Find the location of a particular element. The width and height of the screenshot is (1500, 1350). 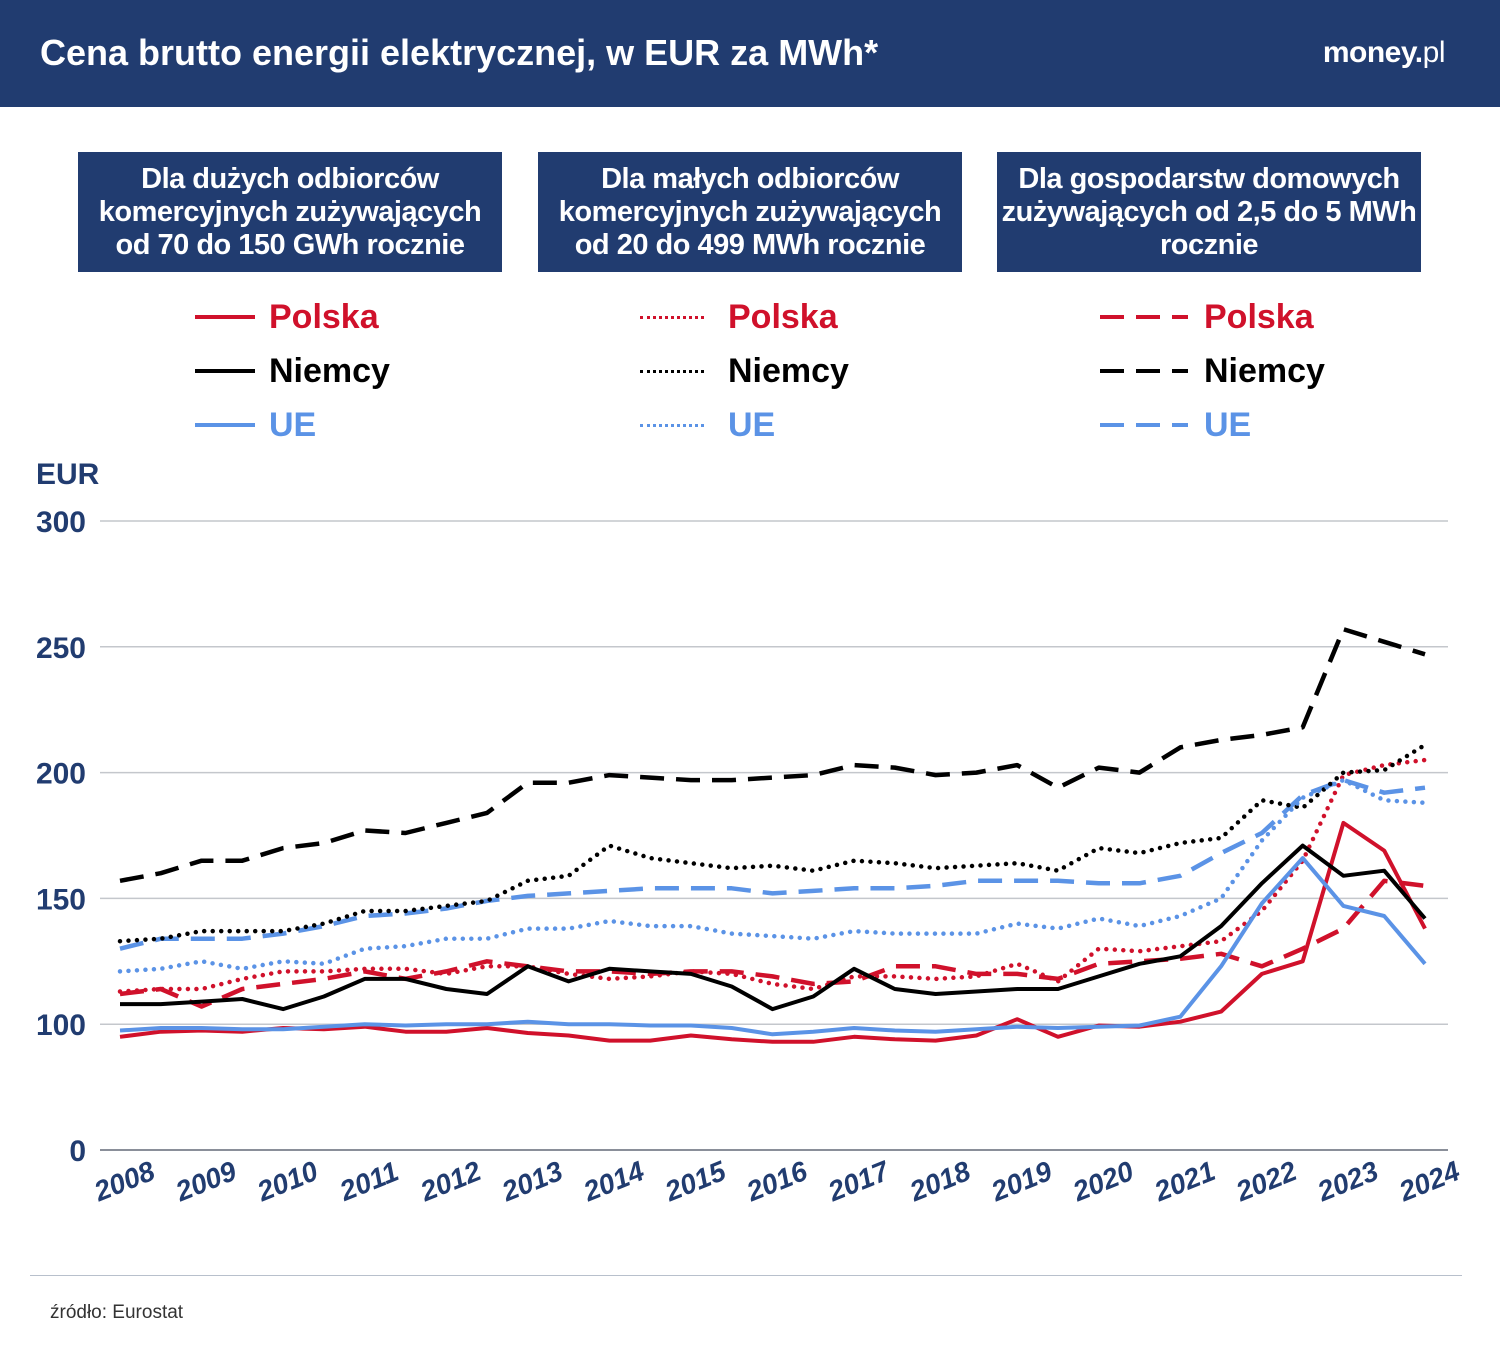

series-line-niemcy-dotted is located at coordinates (772, 843).